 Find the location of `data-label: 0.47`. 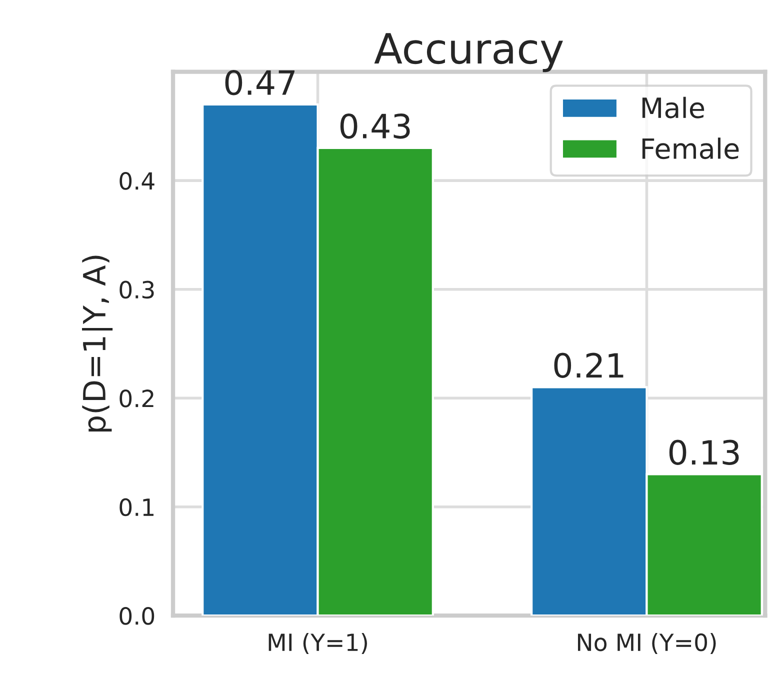

data-label: 0.47 is located at coordinates (259, 83).